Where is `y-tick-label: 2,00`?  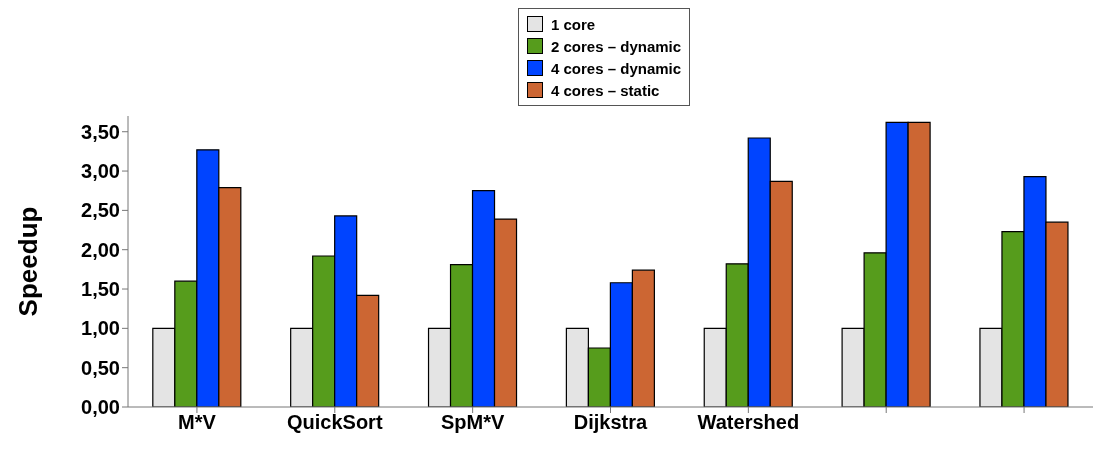 y-tick-label: 2,00 is located at coordinates (100, 249).